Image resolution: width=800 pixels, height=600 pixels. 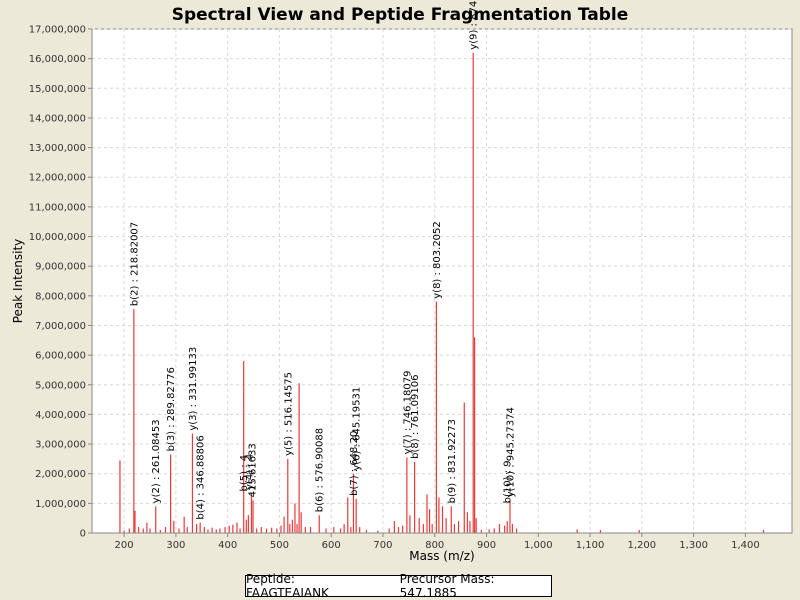 What do you see at coordinates (357, 429) in the screenshot?
I see `peak-annotation: y(6) : 645.19531` at bounding box center [357, 429].